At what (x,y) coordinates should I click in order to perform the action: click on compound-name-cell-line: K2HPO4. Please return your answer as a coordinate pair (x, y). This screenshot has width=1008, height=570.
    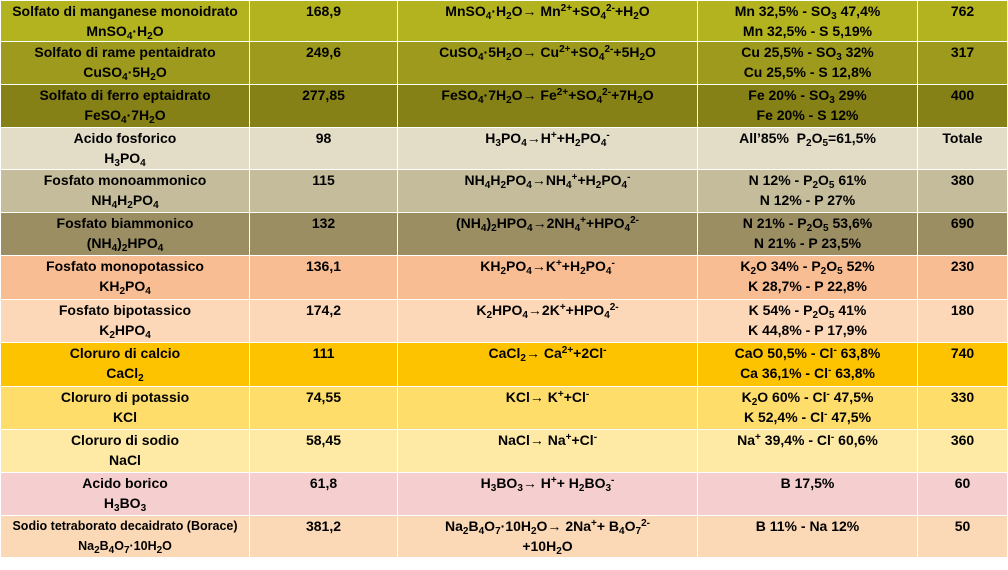
    Looking at the image, I should click on (125, 331).